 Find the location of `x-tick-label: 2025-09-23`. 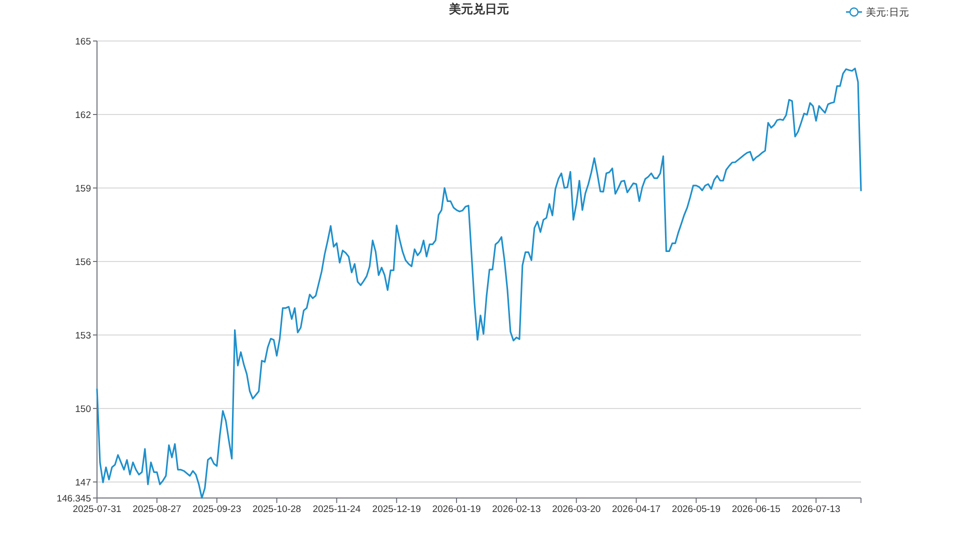

x-tick-label: 2025-09-23 is located at coordinates (217, 509).